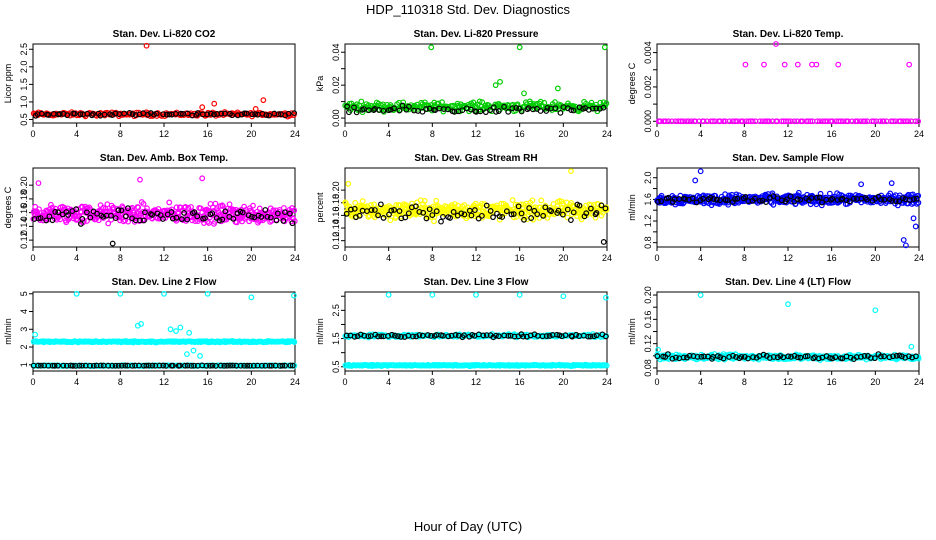 This screenshot has height=540, width=936. I want to click on y-tick-label: 1.6, so click(648, 199).